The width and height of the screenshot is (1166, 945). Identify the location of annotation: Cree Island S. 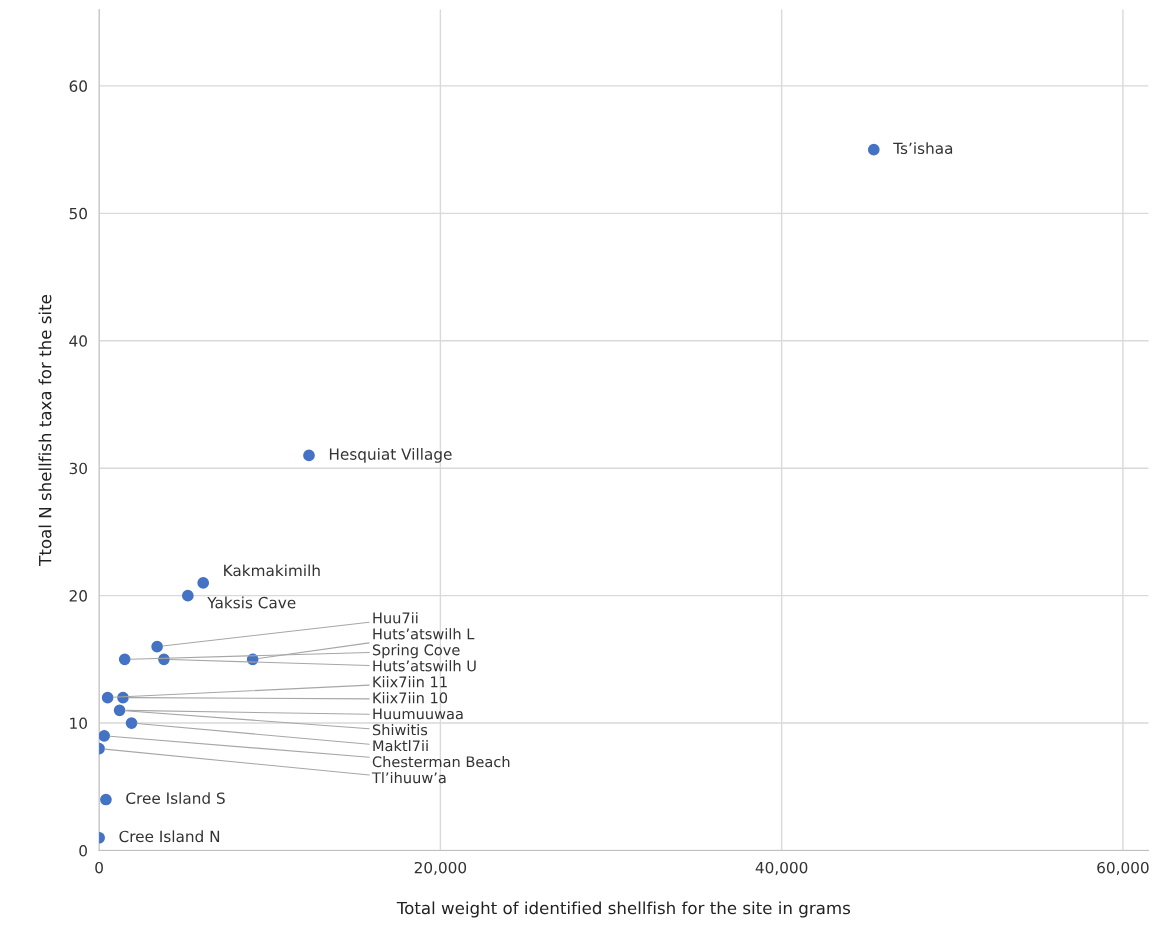
(175, 798).